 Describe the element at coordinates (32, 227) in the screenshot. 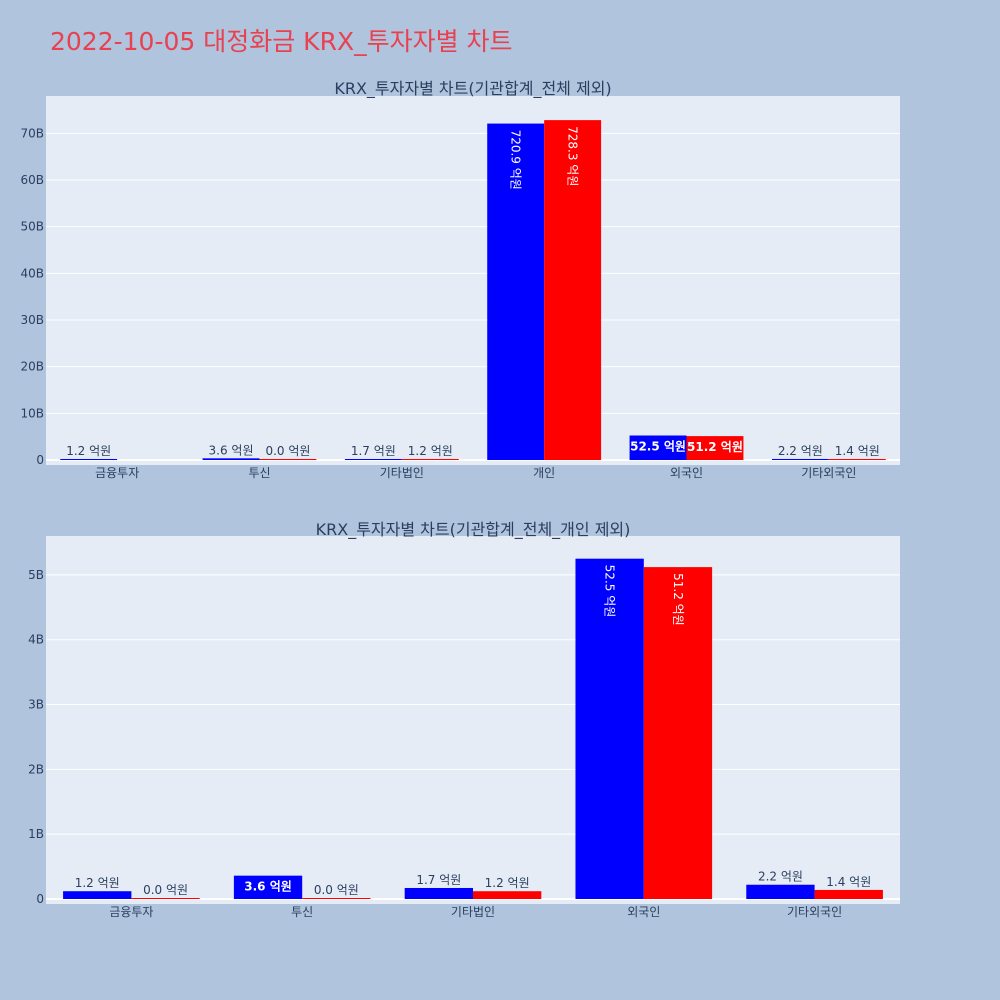

I see `y-tick-label: 50B` at that location.